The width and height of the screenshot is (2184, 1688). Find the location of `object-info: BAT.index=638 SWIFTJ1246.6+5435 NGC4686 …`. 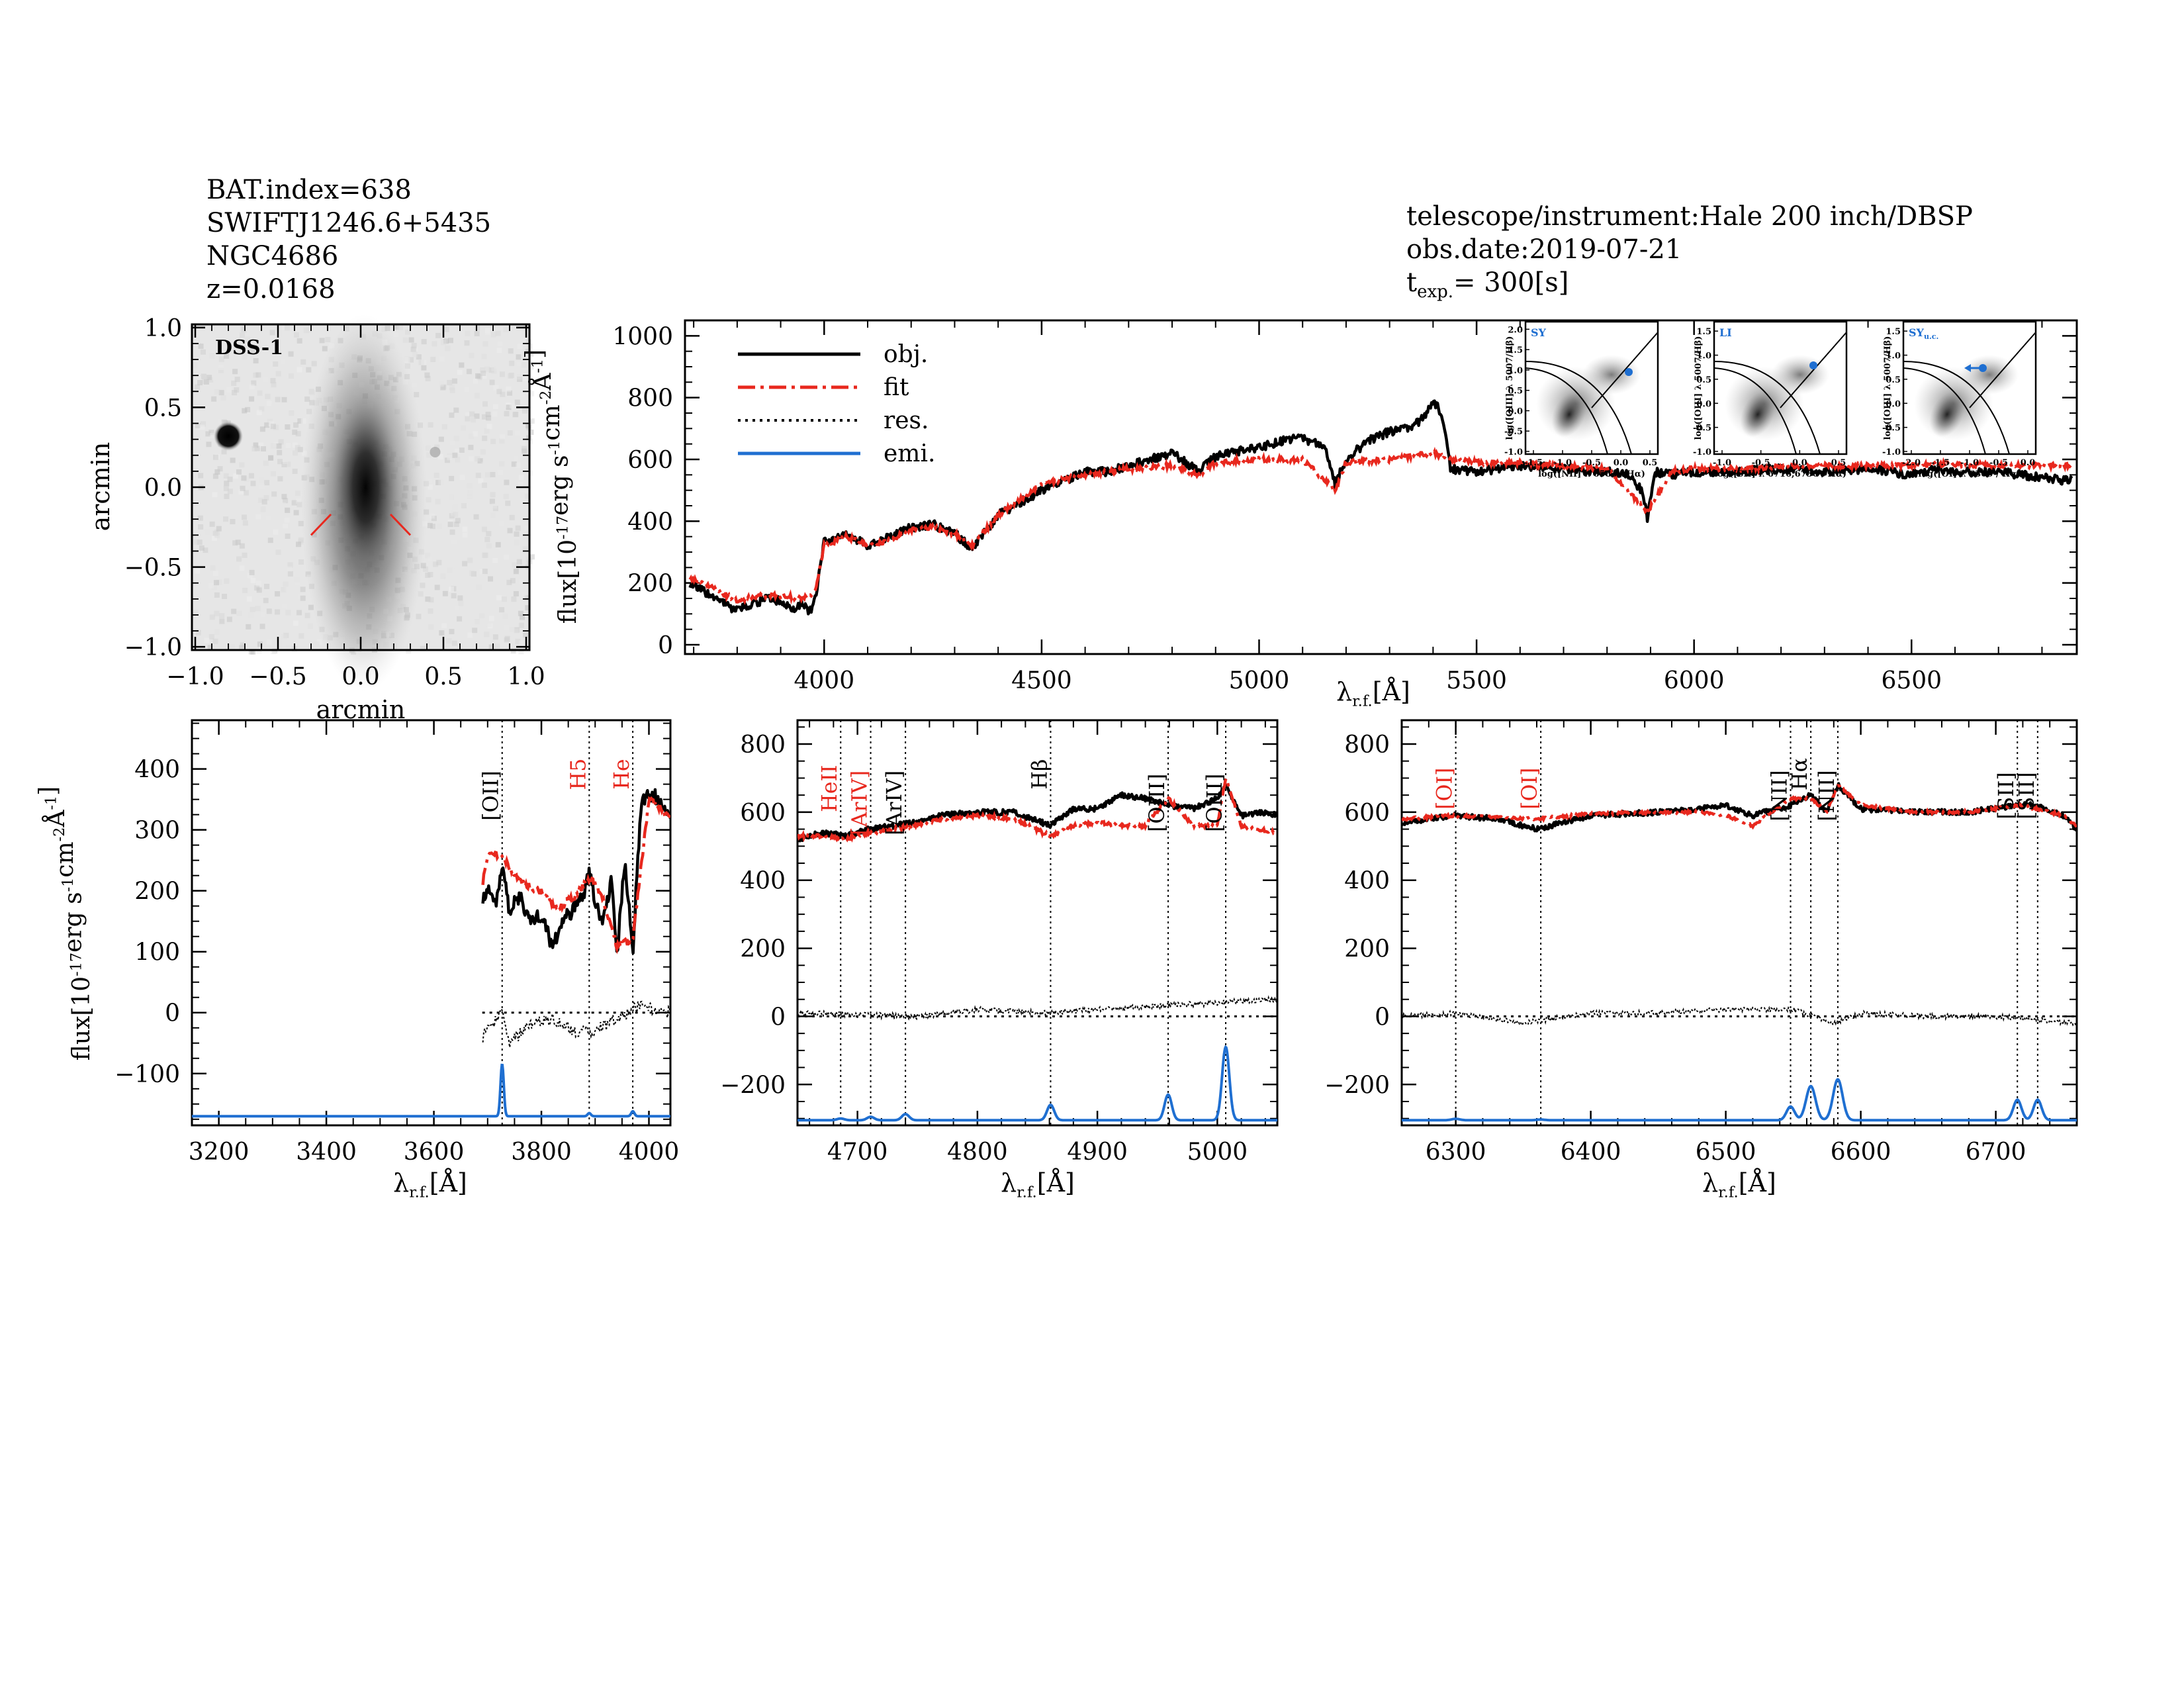

object-info: BAT.index=638 SWIFTJ1246.6+5435 NGC4686 … is located at coordinates (348, 239).